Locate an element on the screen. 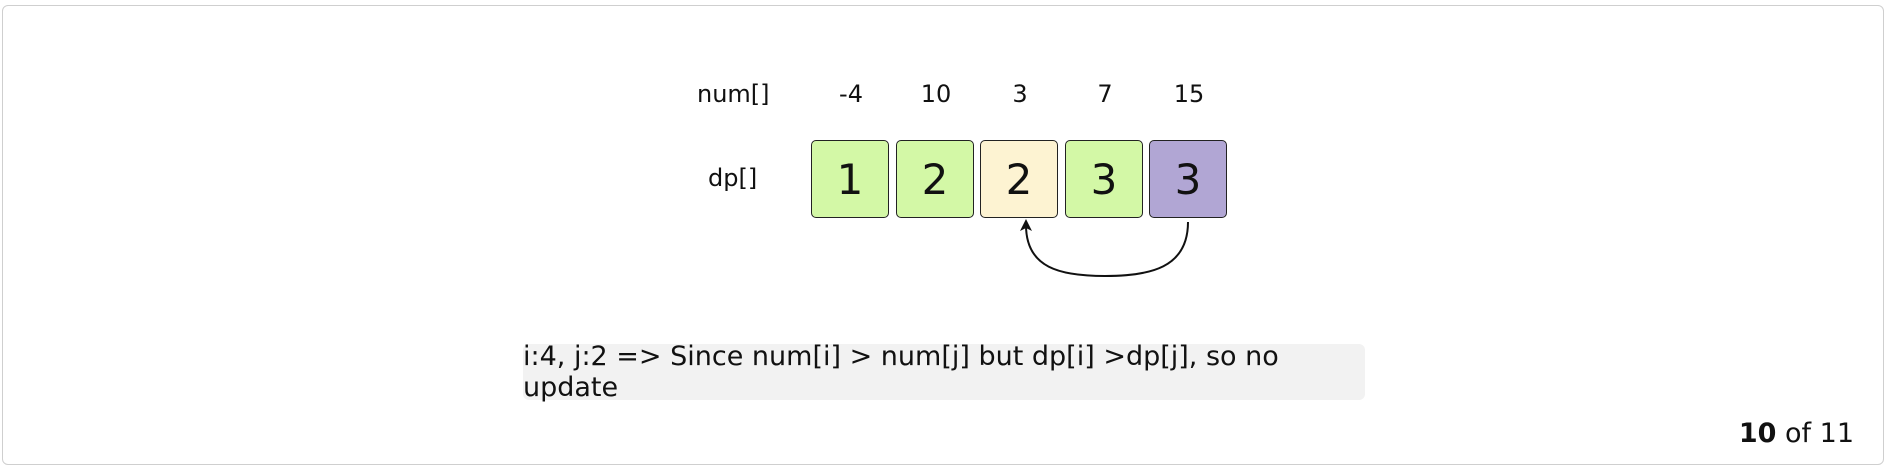  pager-of: of is located at coordinates (1798, 433).